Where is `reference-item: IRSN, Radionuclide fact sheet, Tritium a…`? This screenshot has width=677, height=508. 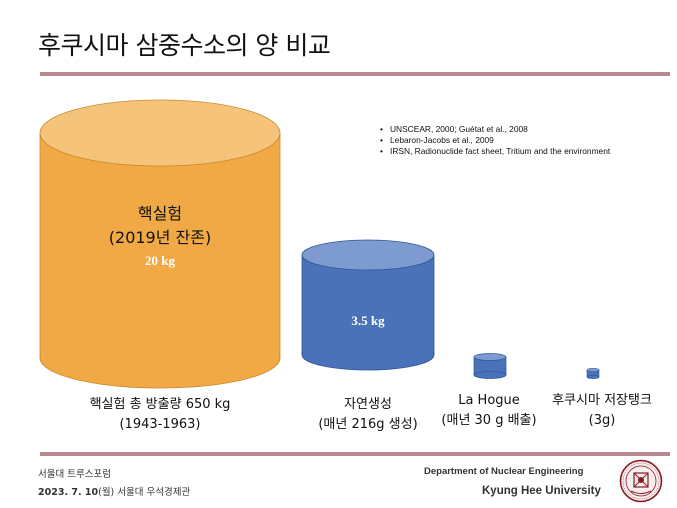 reference-item: IRSN, Radionuclide fact sheet, Tritium a… is located at coordinates (495, 151).